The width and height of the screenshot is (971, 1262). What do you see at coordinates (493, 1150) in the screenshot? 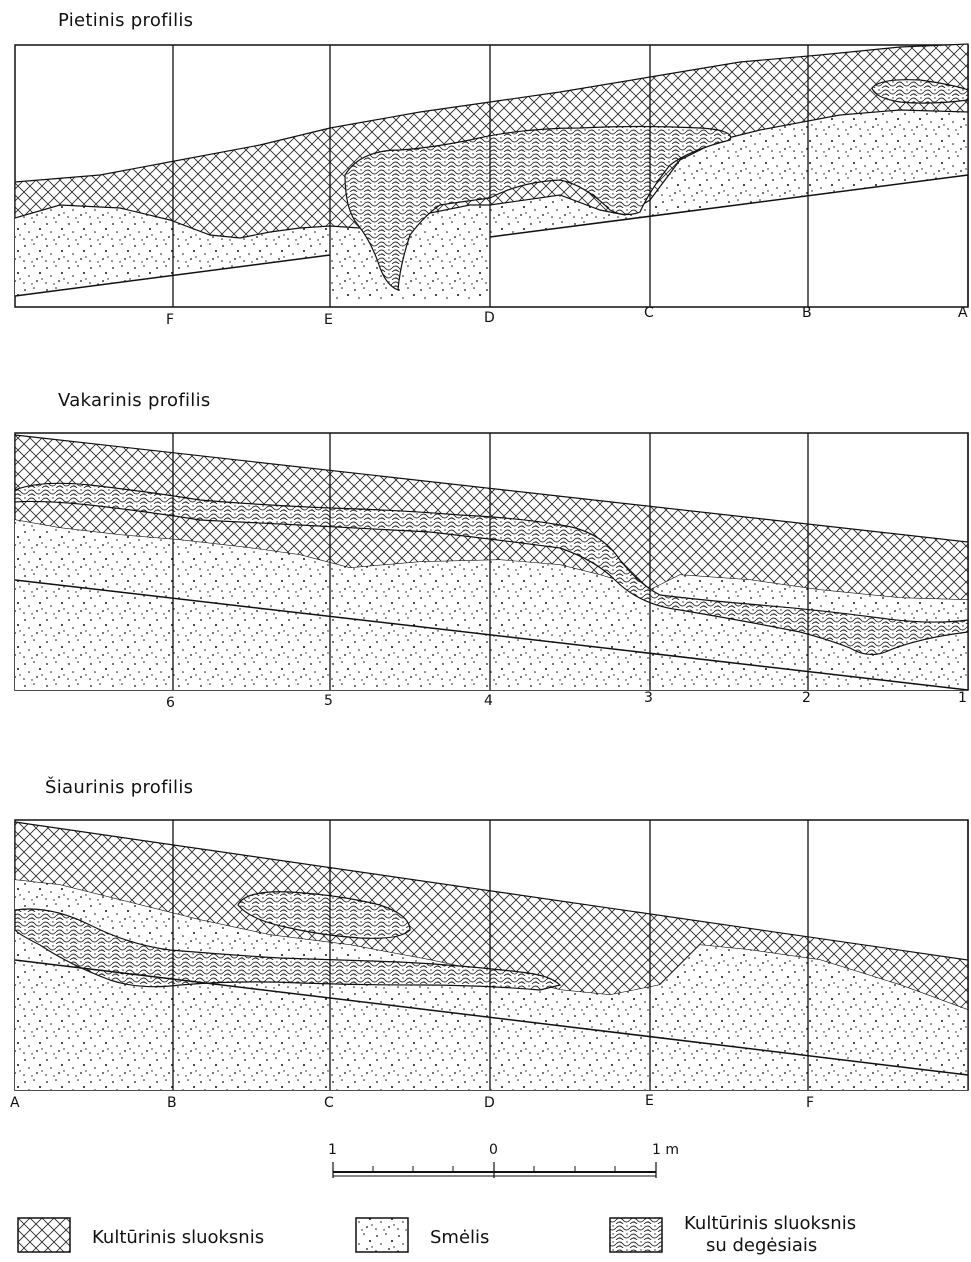
I see `scale-label-zero: 0` at bounding box center [493, 1150].